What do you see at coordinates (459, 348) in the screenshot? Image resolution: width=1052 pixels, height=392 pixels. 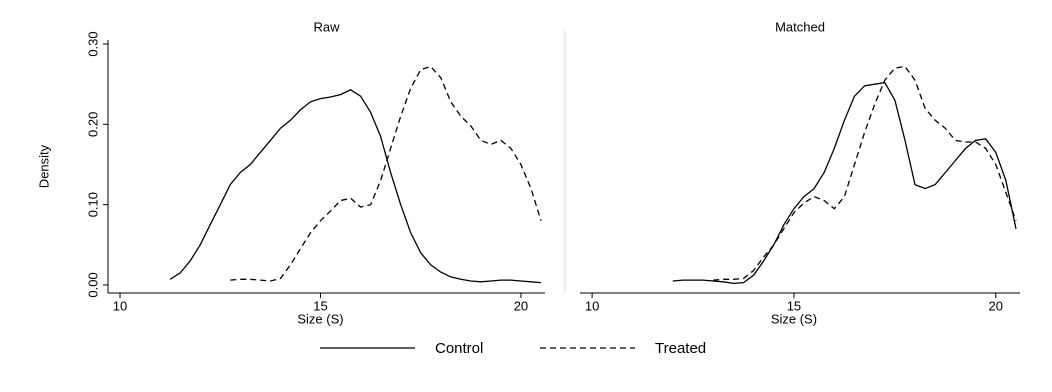 I see `legend-label: Control` at bounding box center [459, 348].